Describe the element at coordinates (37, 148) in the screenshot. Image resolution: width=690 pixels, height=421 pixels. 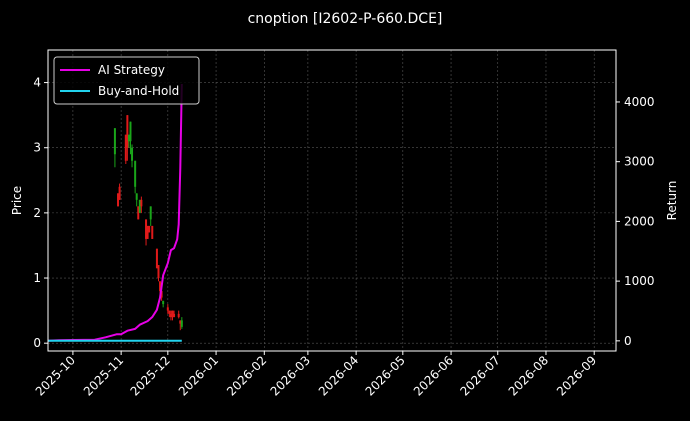
I see `y-left-tick-label: 3` at that location.